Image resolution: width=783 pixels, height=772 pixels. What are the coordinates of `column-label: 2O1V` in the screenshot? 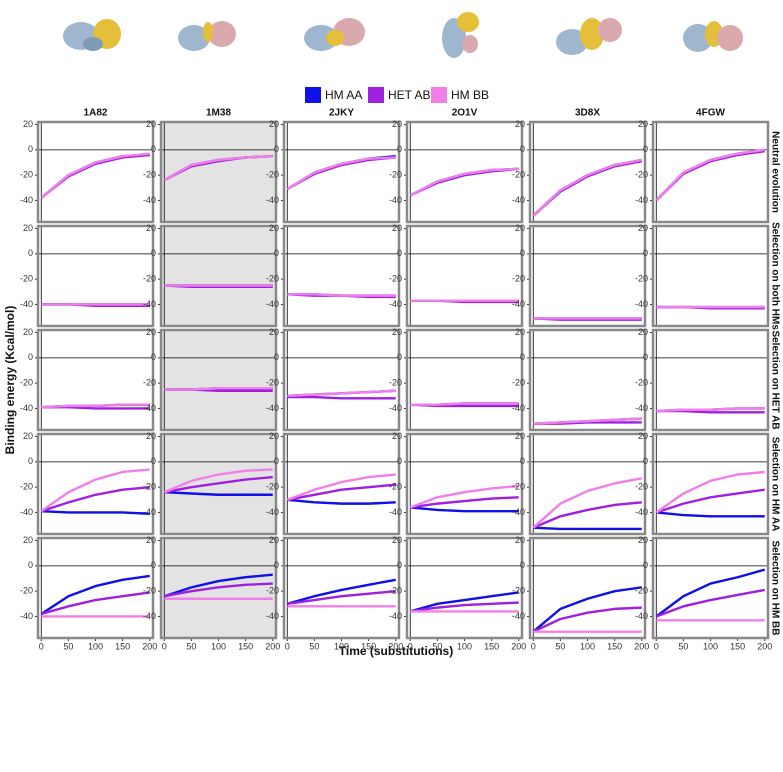 It's located at (465, 113).